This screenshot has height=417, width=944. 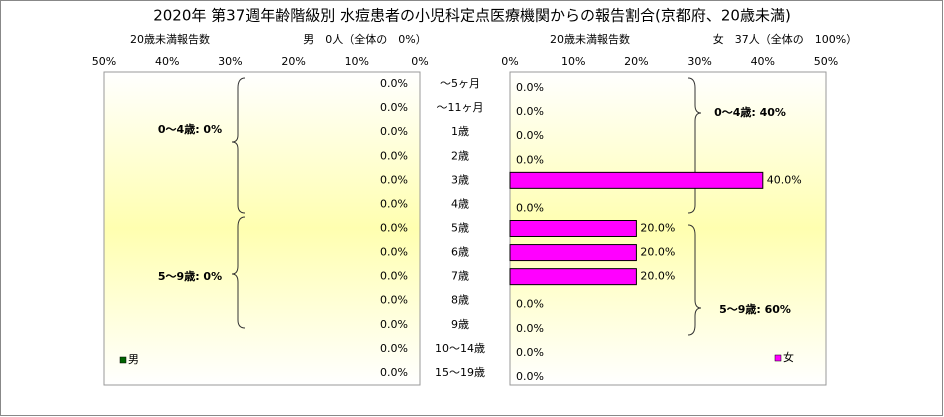 I want to click on series-header: 男 0人（全体の 0%）, so click(x=364, y=39).